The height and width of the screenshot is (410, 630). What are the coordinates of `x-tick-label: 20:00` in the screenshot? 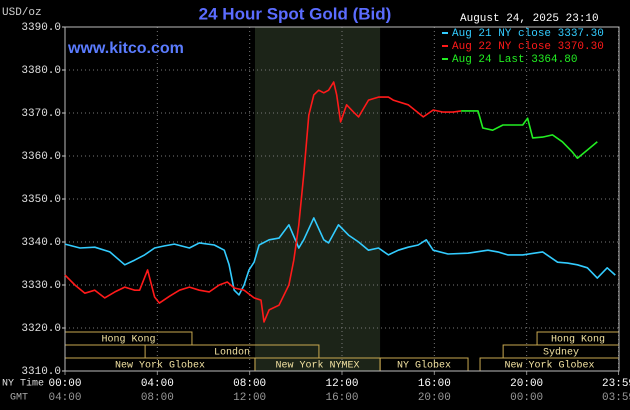 It's located at (526, 384).